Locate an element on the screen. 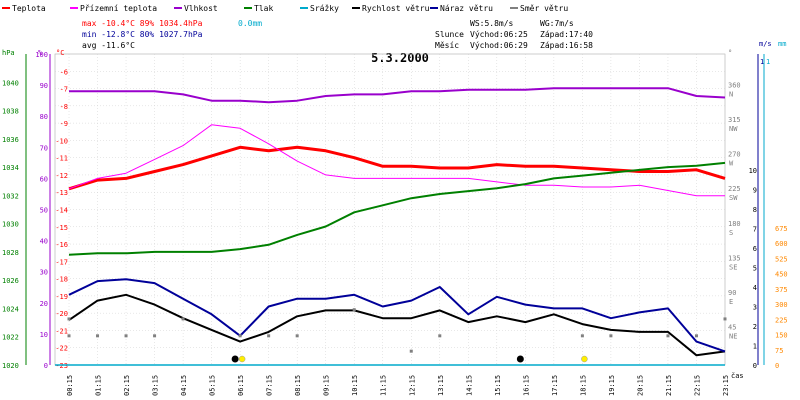 This screenshot has height=400, width=800. legend-label-4: Tlak is located at coordinates (263, 8).